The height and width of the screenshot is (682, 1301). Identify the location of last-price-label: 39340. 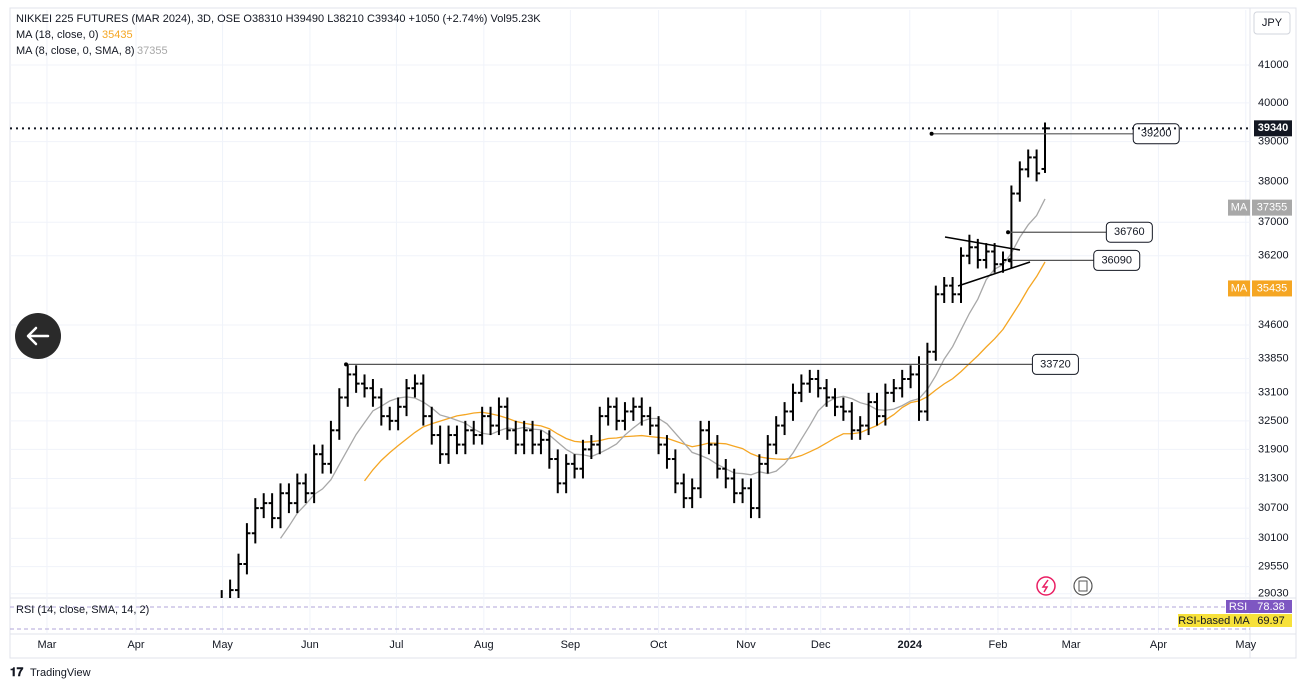
(1273, 128).